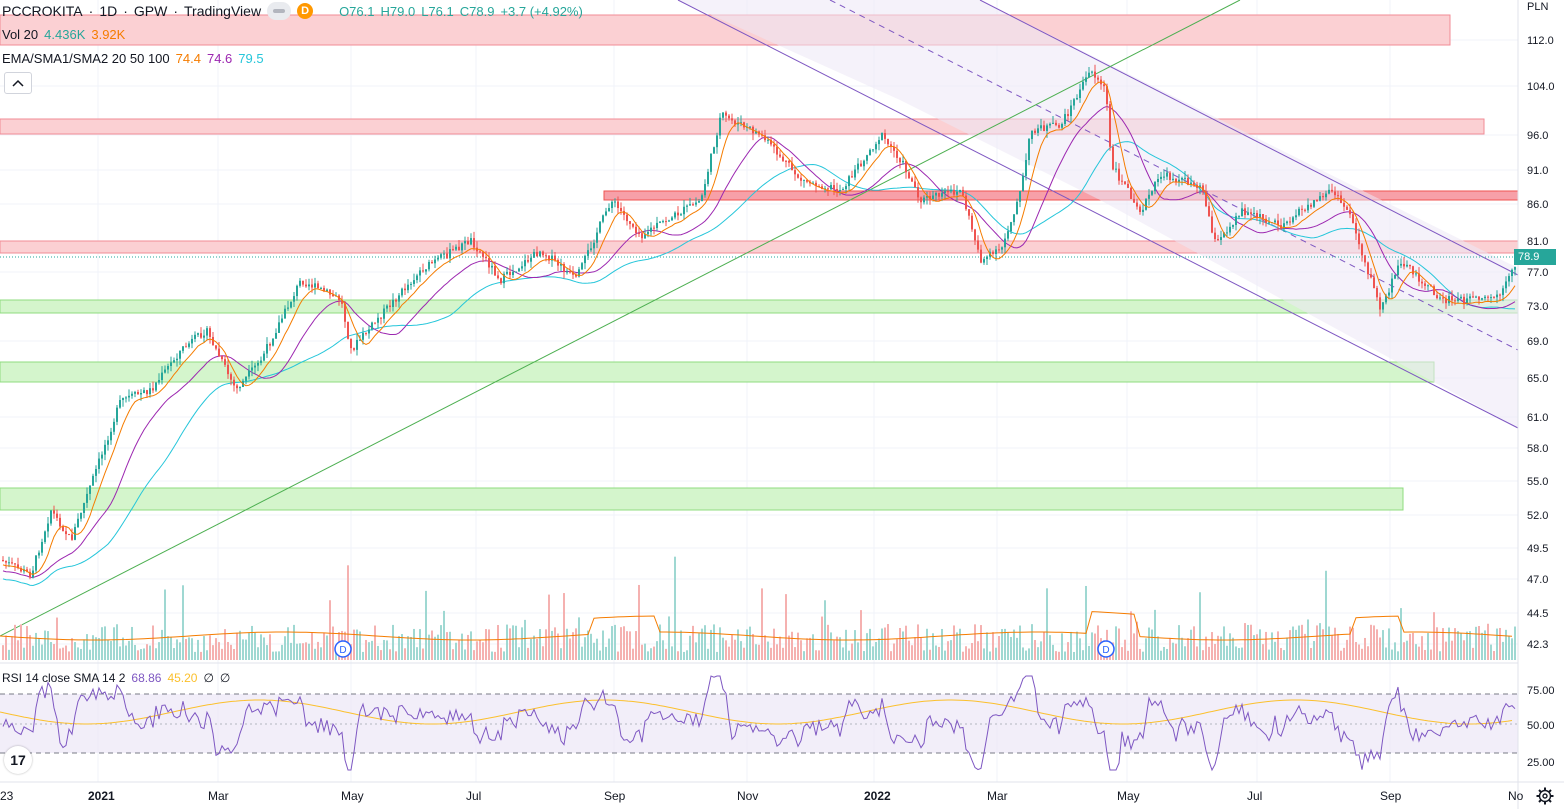 This screenshot has height=809, width=1564. I want to click on time-tick-label: Sep, so click(615, 796).